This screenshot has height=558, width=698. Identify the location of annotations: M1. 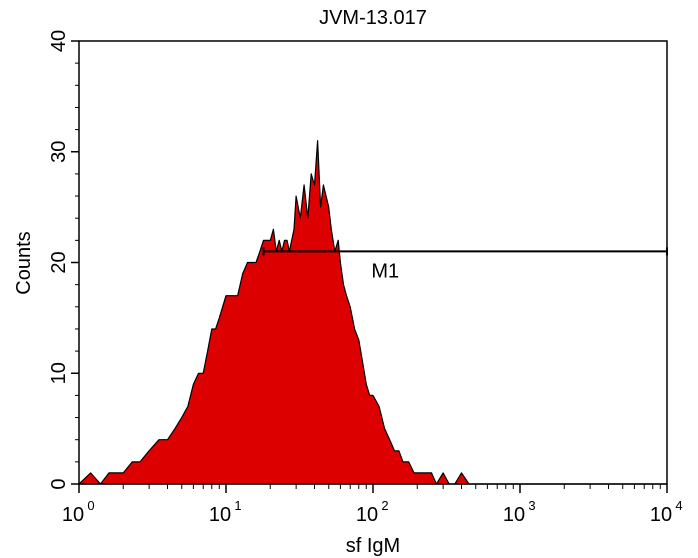
(465, 264).